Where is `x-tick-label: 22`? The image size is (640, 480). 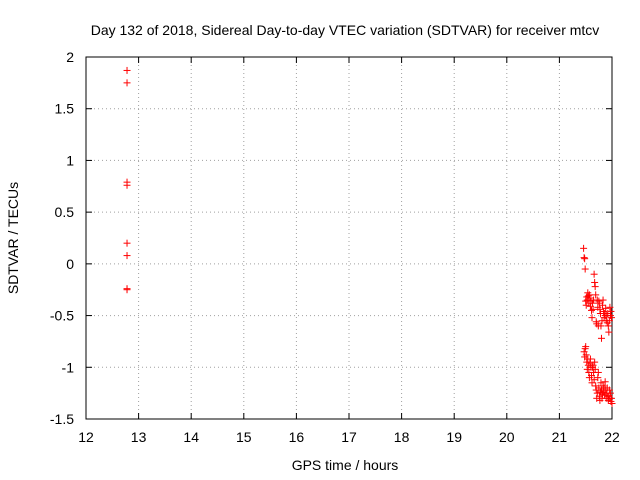
x-tick-label: 22 is located at coordinates (612, 437).